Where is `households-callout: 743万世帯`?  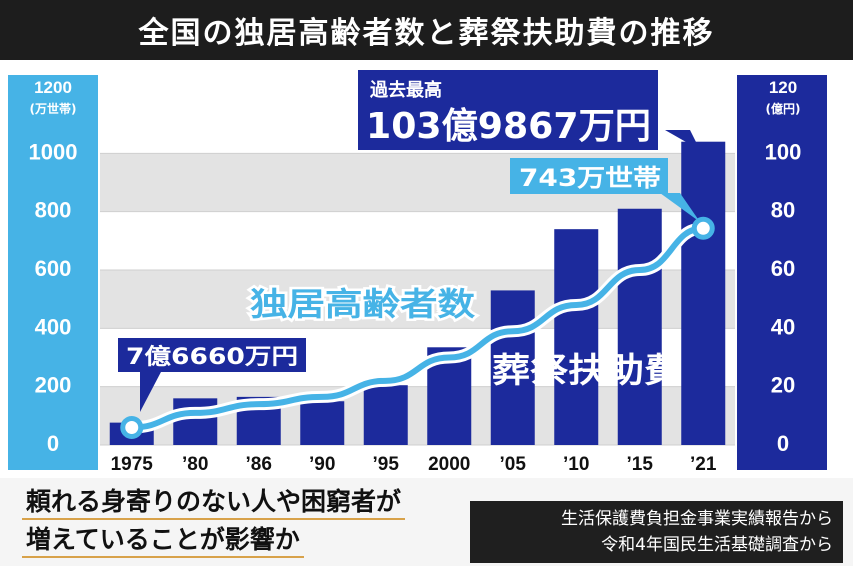
households-callout: 743万世帯 is located at coordinates (605, 190).